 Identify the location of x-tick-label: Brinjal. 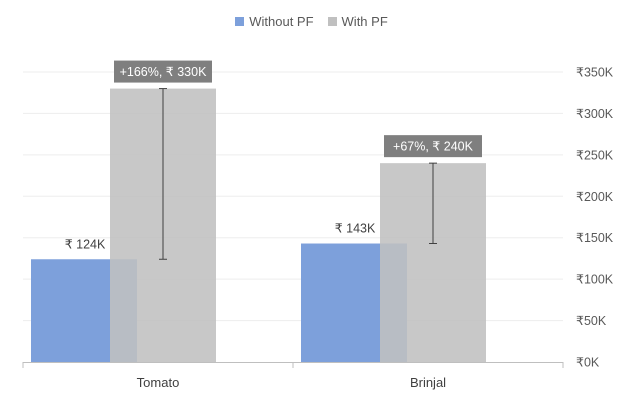
(428, 382).